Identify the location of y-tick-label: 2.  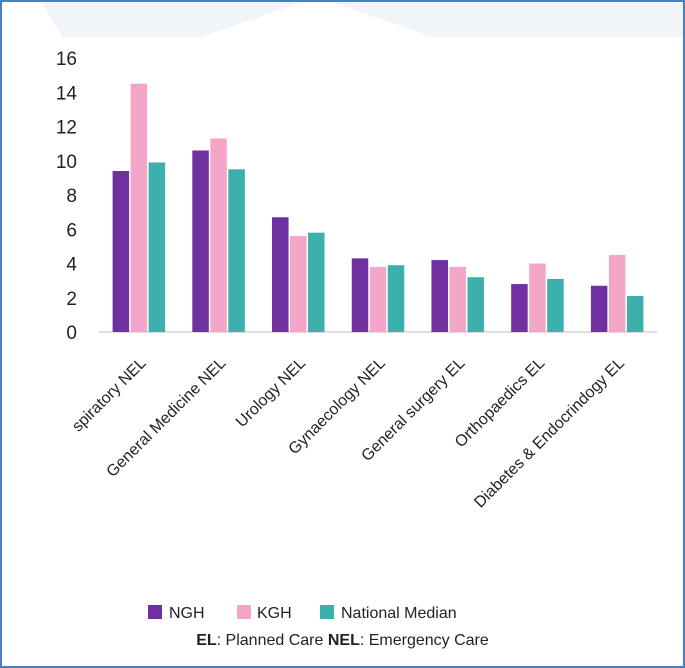
(71, 299).